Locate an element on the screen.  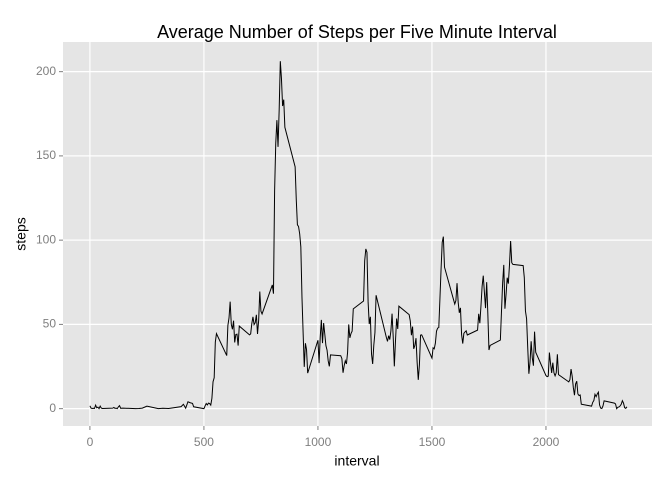
x-tick-label: 0 is located at coordinates (90, 442).